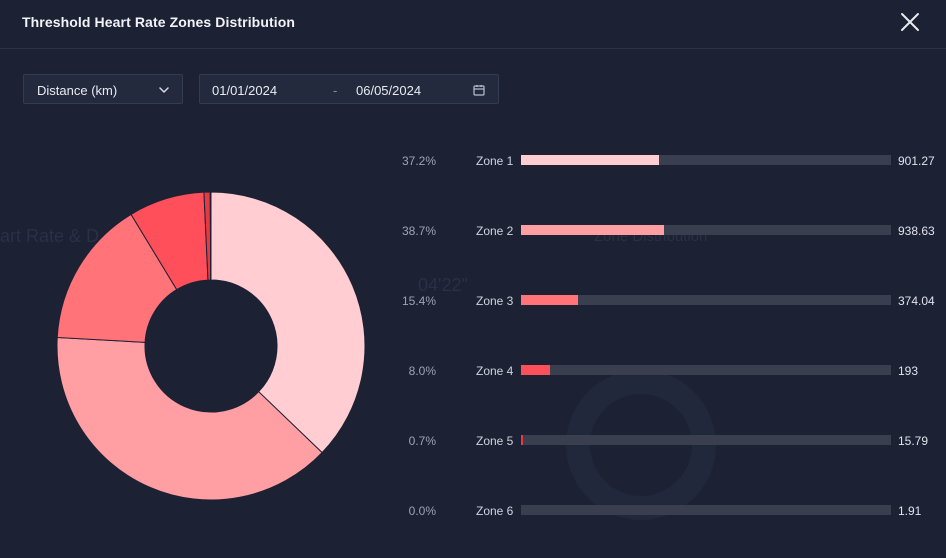  Describe the element at coordinates (473, 24) in the screenshot. I see `dialog-header: Threshold Heart Rate Zones Distribution` at that location.